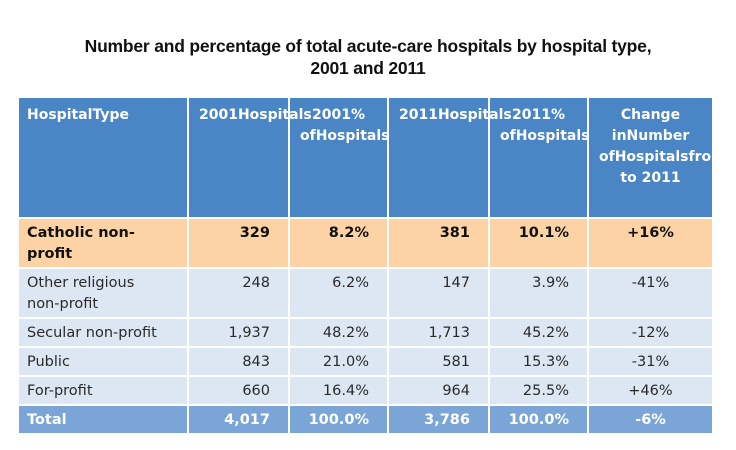  I want to click on table-row-for-profit: For-profit 660 16.4% 964 25.5% +46%, so click(365, 390).